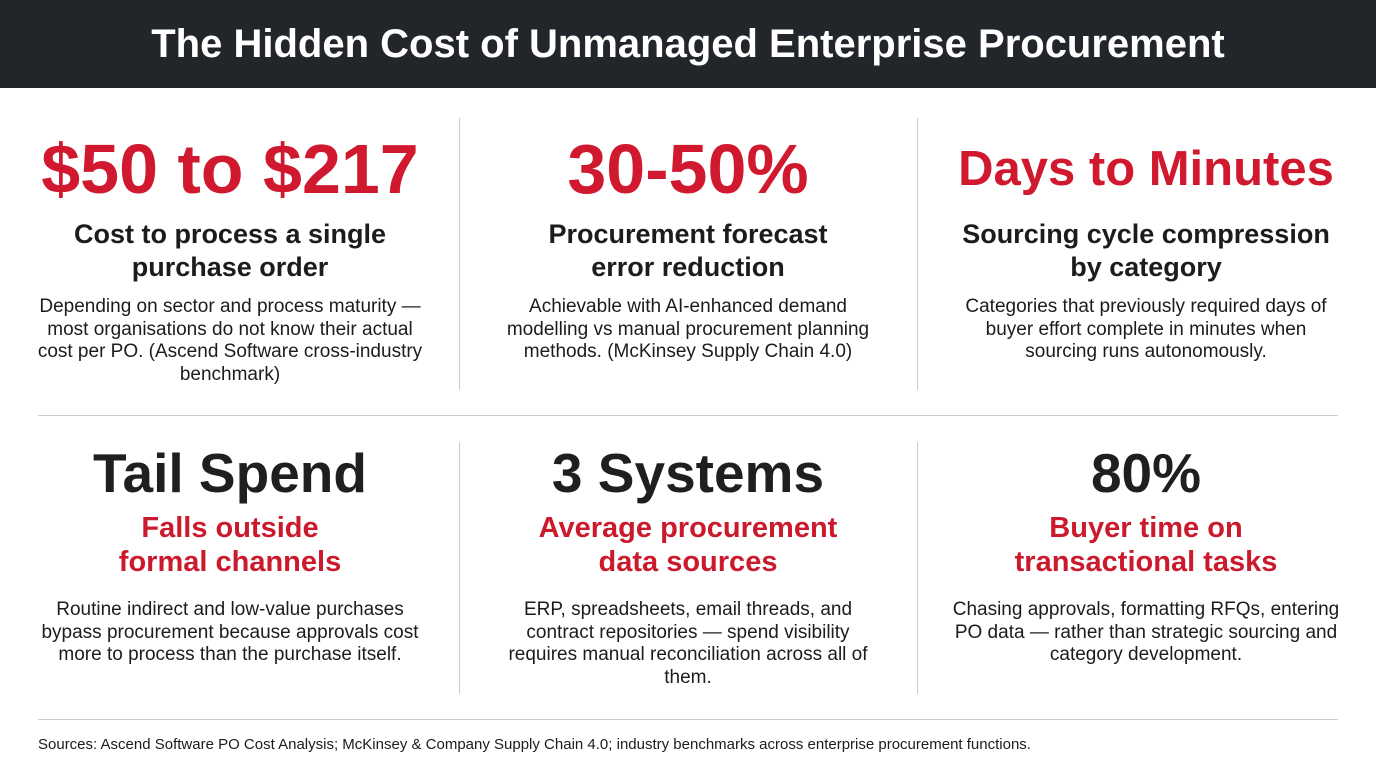 This screenshot has width=1376, height=768. What do you see at coordinates (688, 528) in the screenshot?
I see `subtitle-line: Average procurement` at bounding box center [688, 528].